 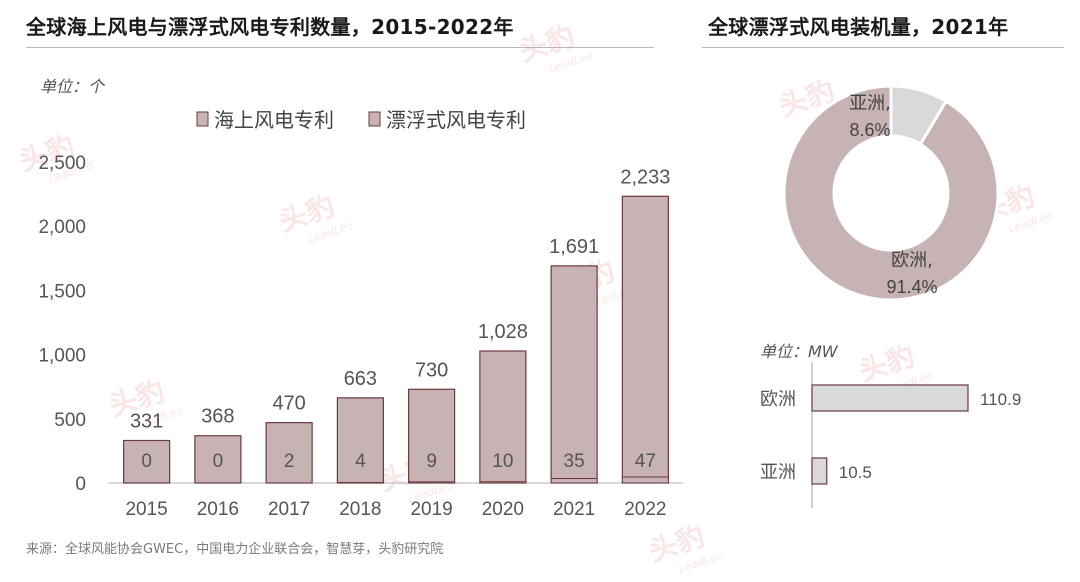 I want to click on bar-value-label: 663, so click(x=360, y=379).